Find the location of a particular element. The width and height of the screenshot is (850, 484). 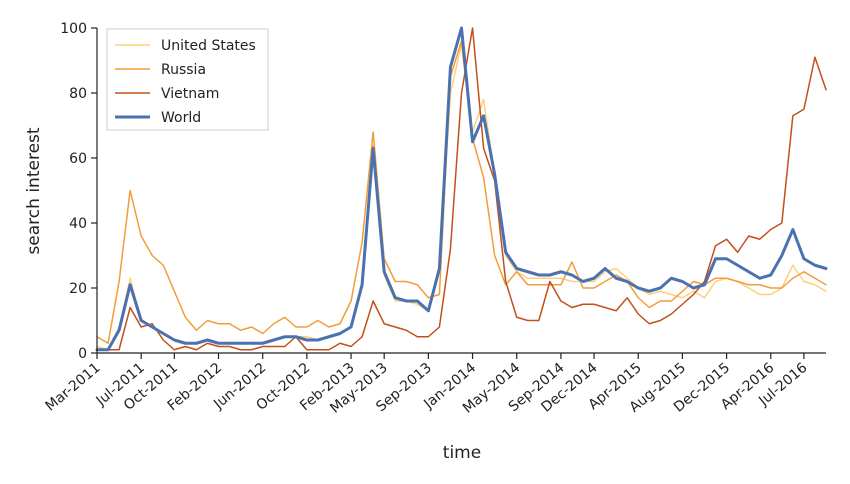

legend: United States Russia Vietnam World is located at coordinates (187, 79).